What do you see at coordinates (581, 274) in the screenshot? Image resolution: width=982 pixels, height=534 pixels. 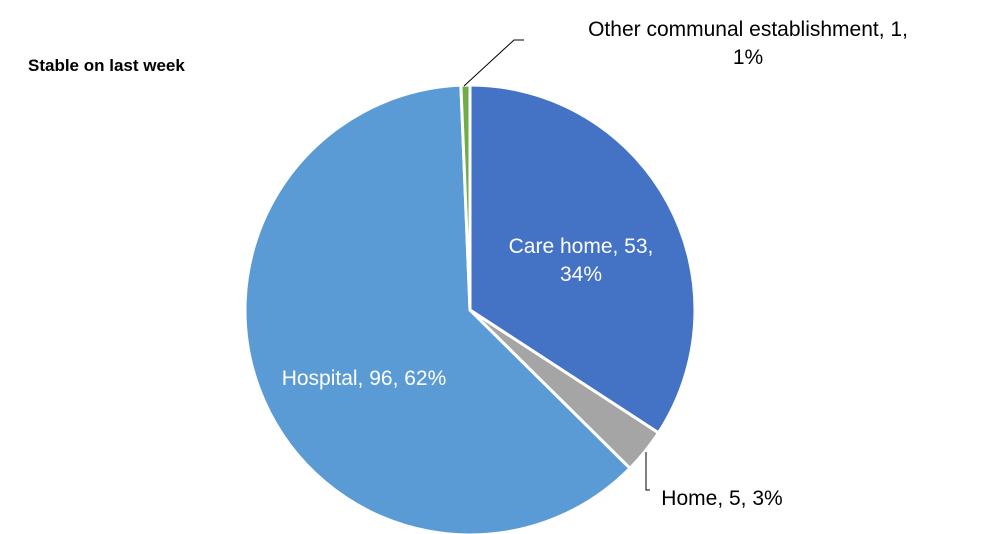 I see `slice-label-line: 34%` at bounding box center [581, 274].